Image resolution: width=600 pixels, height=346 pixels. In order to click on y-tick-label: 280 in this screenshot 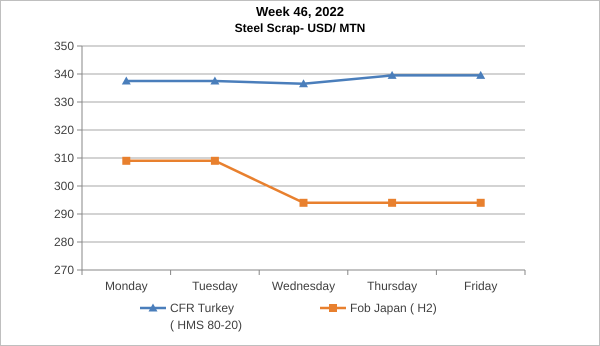, I will do `click(64, 242)`.